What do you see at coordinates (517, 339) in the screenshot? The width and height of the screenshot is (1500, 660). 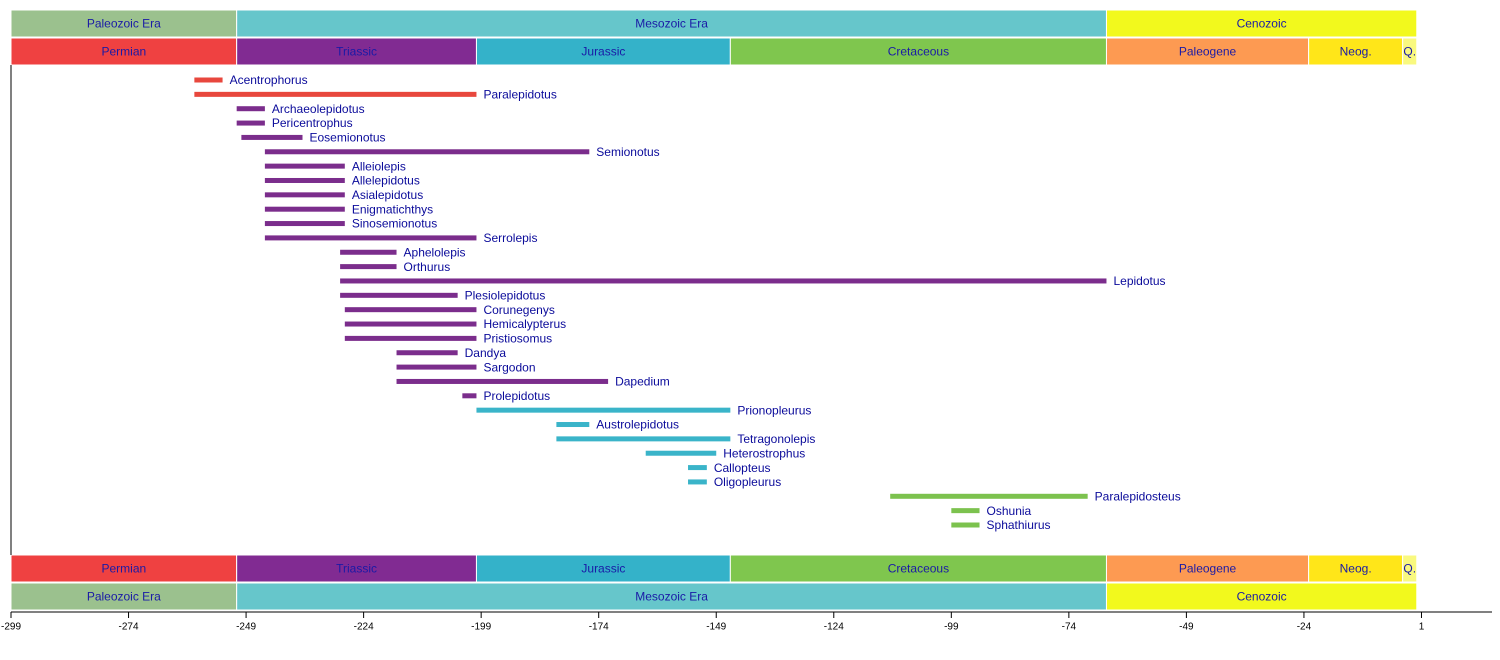 I see `bar-label: Pristiosomus` at bounding box center [517, 339].